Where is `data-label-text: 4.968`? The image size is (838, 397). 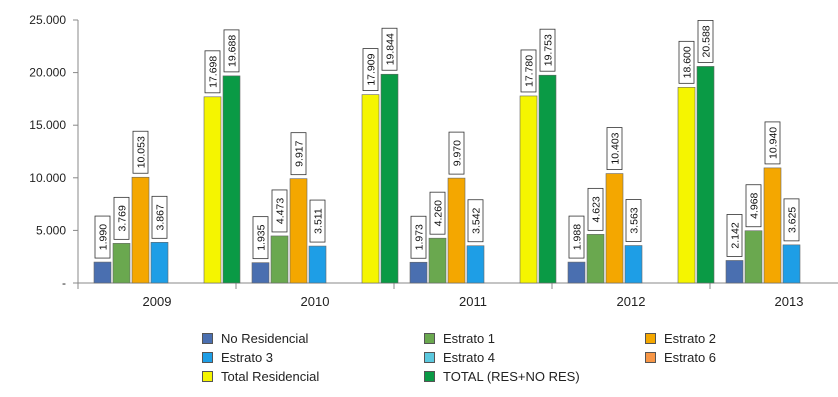
data-label-text: 4.968 is located at coordinates (755, 205).